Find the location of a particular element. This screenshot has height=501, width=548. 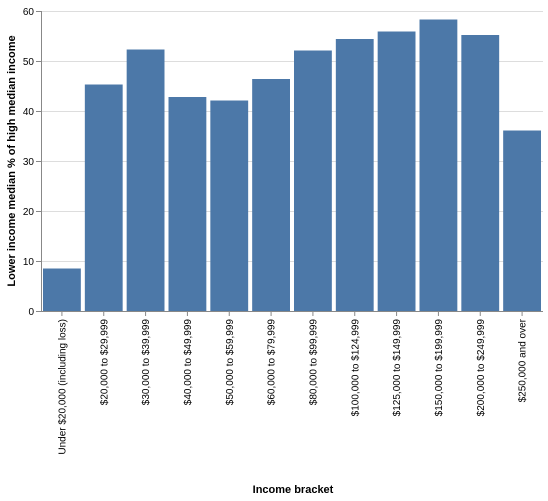

y-tick-label: 30 is located at coordinates (29, 162).